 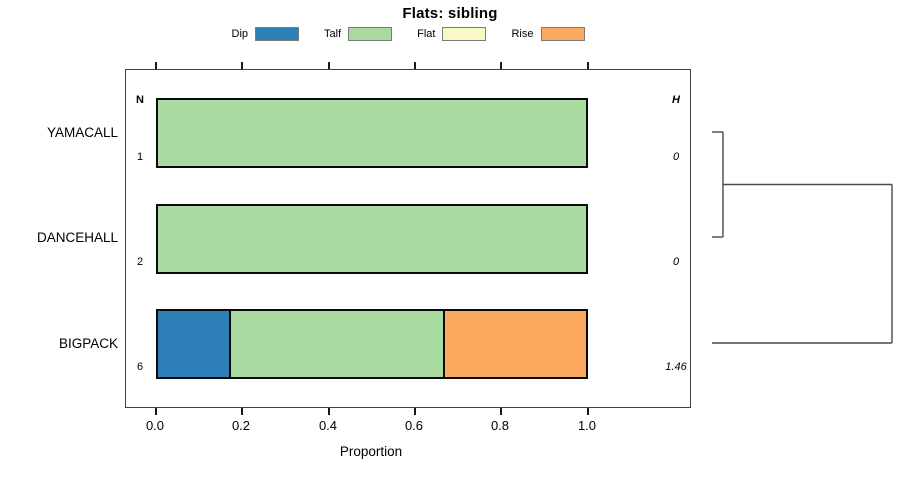 What do you see at coordinates (522, 33) in the screenshot?
I see `legend-label-rise: Rise` at bounding box center [522, 33].